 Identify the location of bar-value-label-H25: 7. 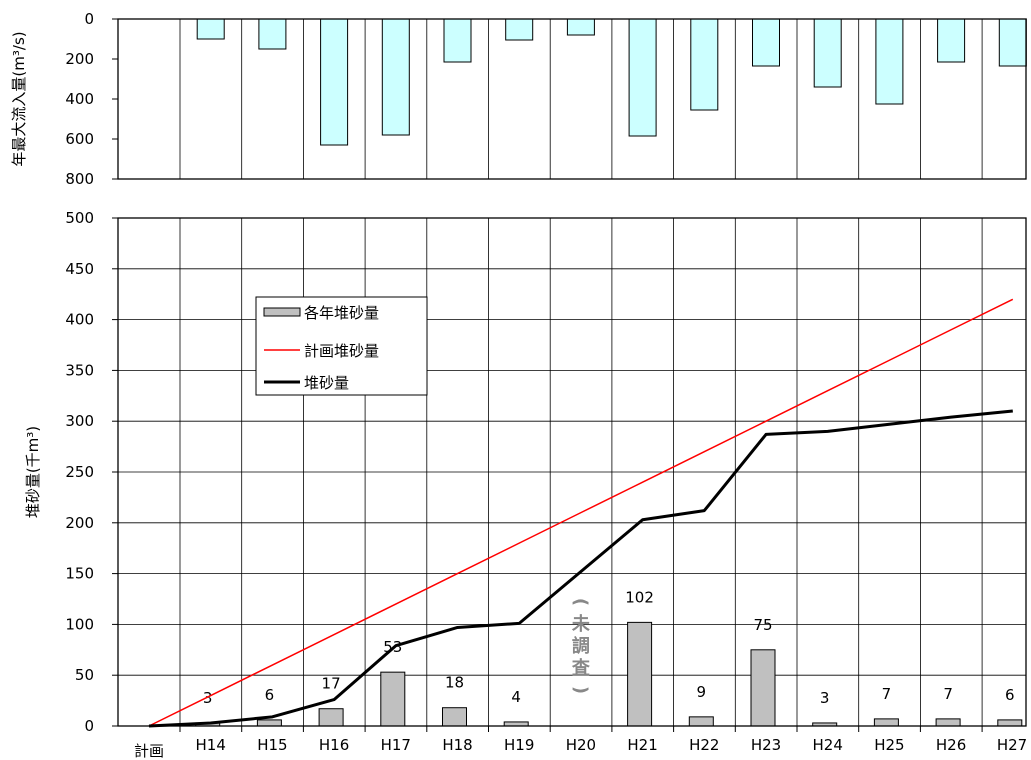
(887, 694).